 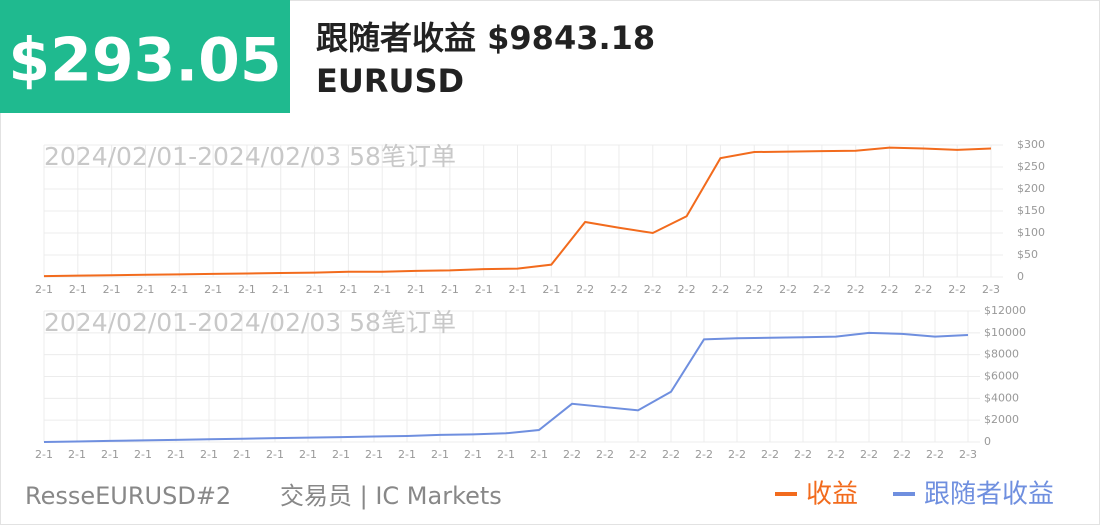 I want to click on legend-label: 收益, so click(x=832, y=495).